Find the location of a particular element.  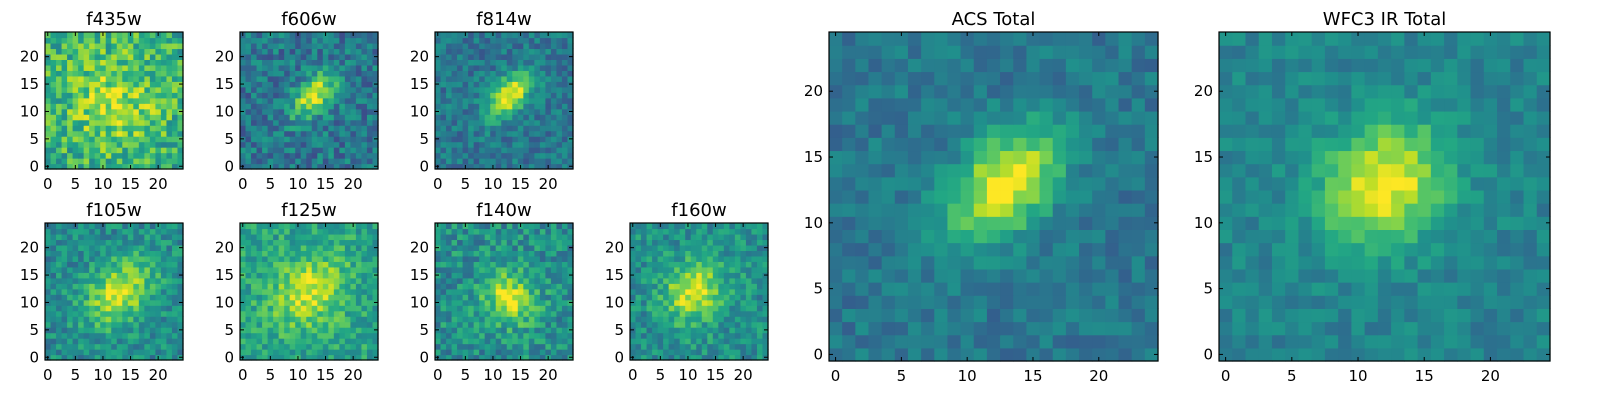

x-tick-label: 5 is located at coordinates (466, 184).